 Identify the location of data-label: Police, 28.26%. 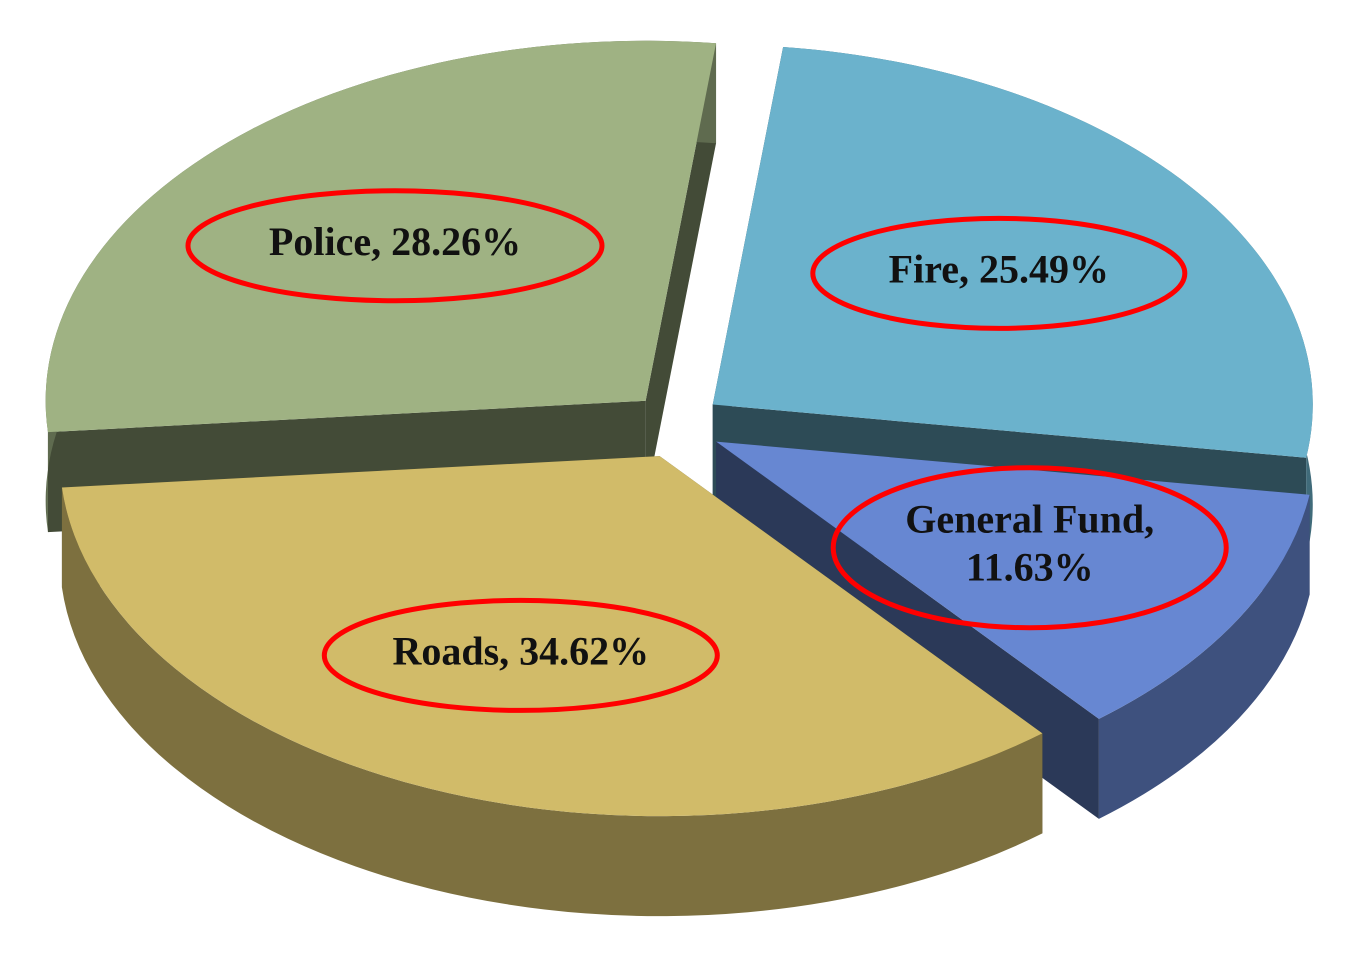
(395, 241).